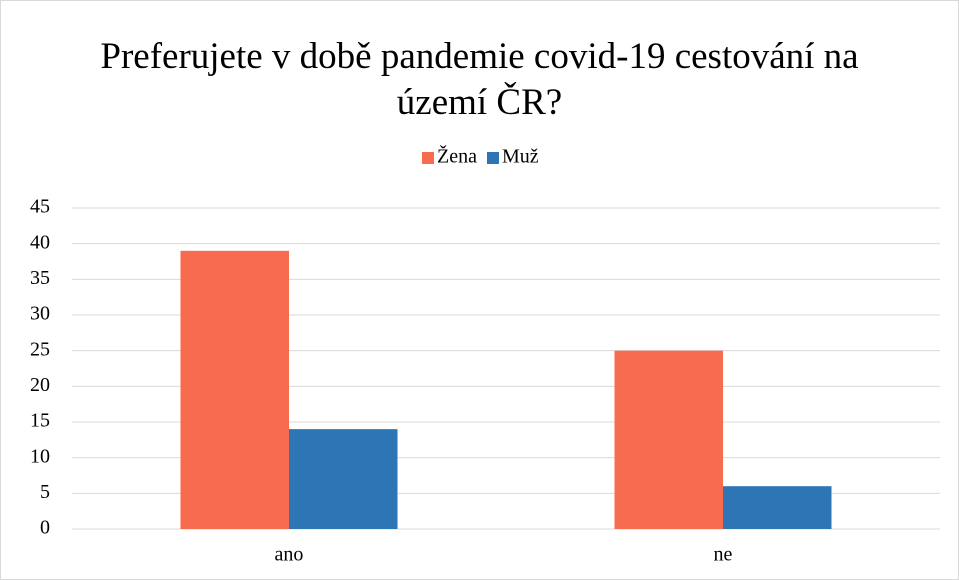 This screenshot has height=580, width=959. I want to click on y-tick-label: 35, so click(40, 278).